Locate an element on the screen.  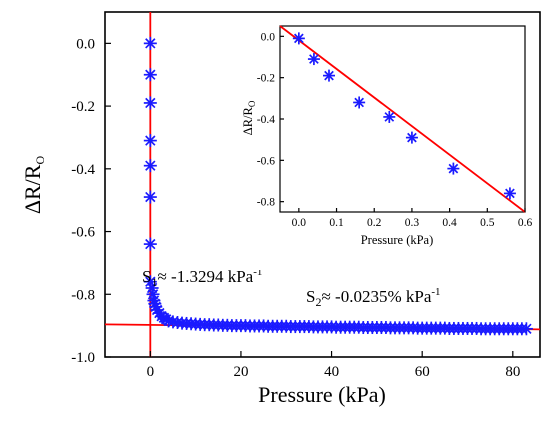
main-y-tick-label: -0.2 is located at coordinates (83, 107).